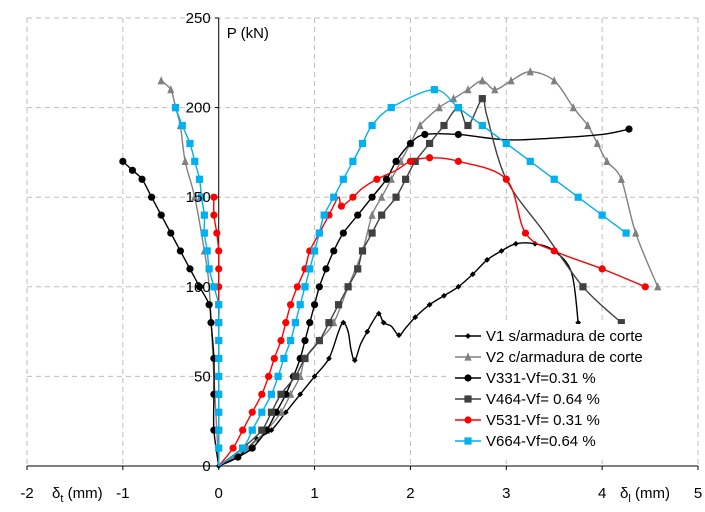 The image size is (705, 512). What do you see at coordinates (26, 493) in the screenshot?
I see `x-tick-label: -2` at bounding box center [26, 493].